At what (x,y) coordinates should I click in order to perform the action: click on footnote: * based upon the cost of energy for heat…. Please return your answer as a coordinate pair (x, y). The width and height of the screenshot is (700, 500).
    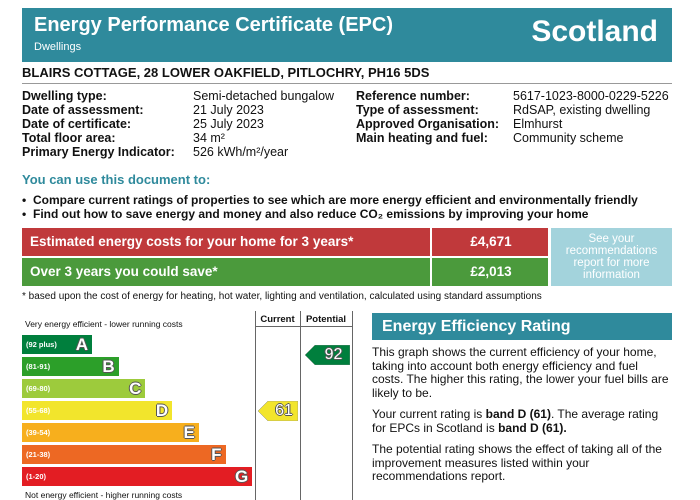
    Looking at the image, I should click on (282, 296).